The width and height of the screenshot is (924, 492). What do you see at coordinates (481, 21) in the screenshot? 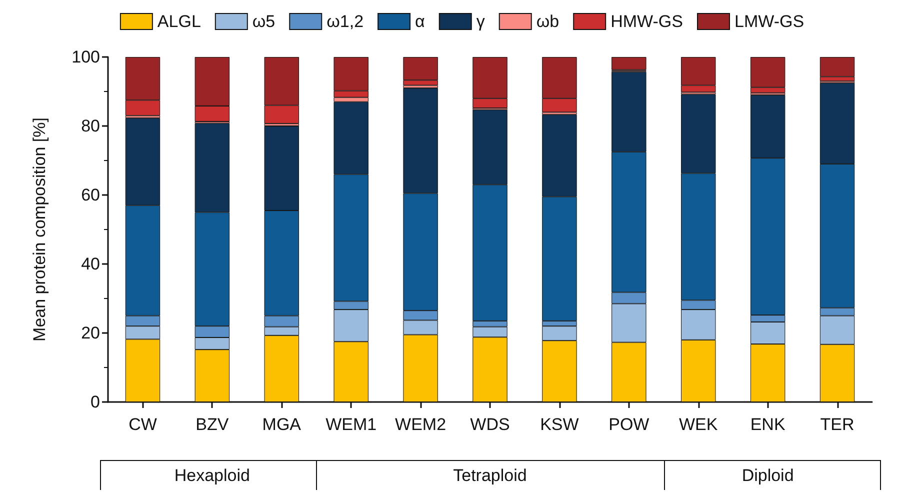
I see `legend-label: γ` at bounding box center [481, 21].